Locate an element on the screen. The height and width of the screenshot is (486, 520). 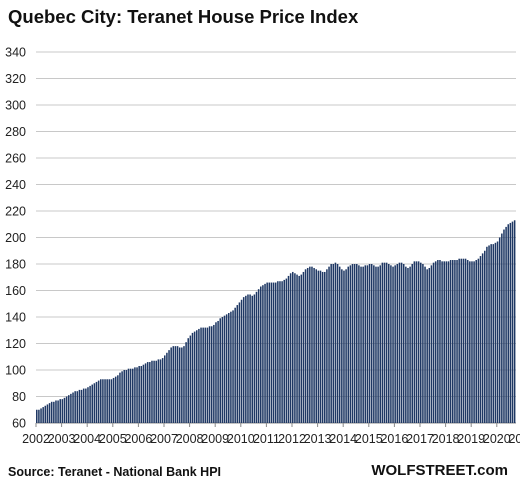
x-tick-label: 2005 is located at coordinates (113, 439).